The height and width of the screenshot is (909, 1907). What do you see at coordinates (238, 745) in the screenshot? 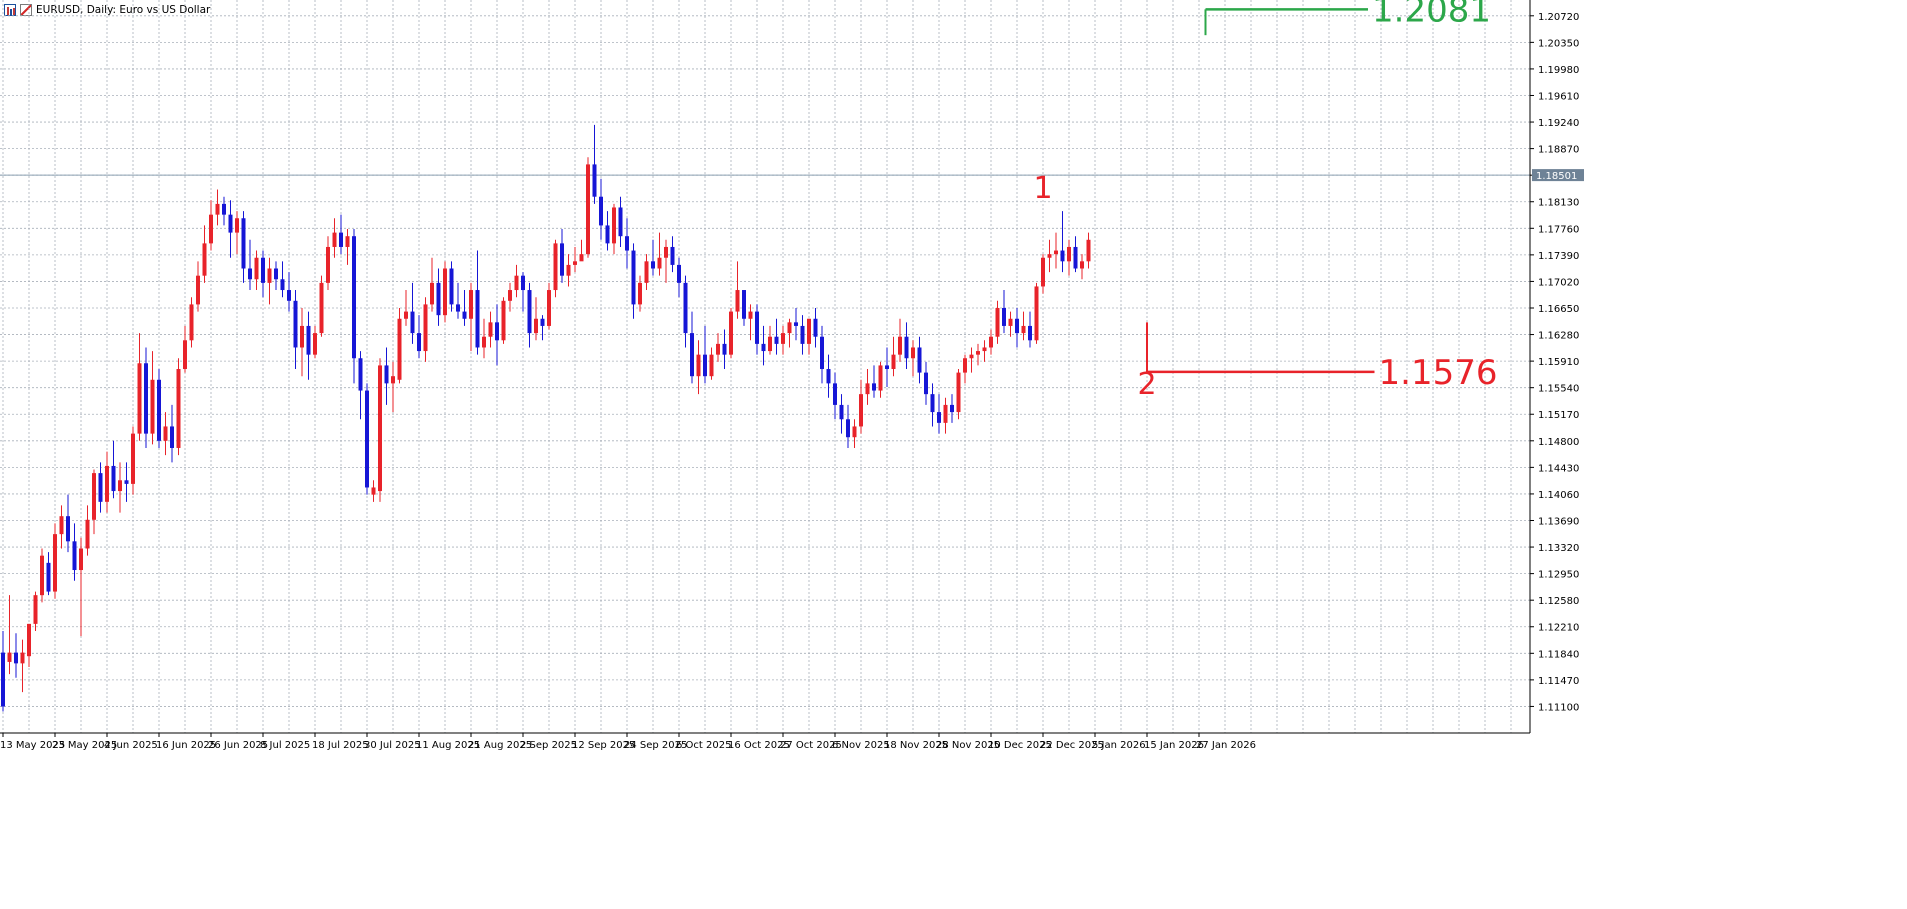
I see `x-tick-label: 26 Jun 2025` at bounding box center [238, 745].